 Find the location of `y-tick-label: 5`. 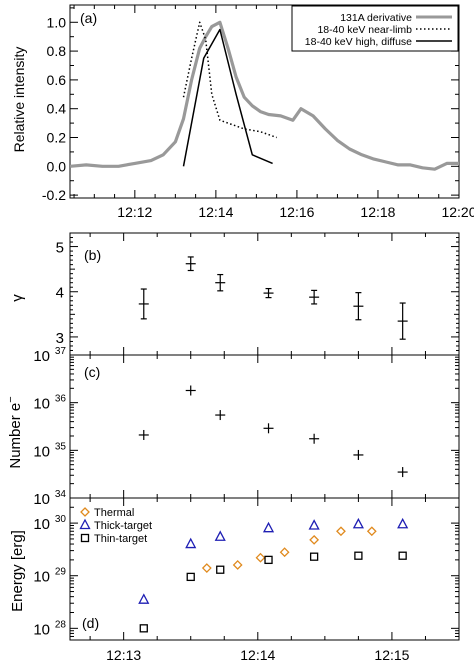

y-tick-label: 5 is located at coordinates (60, 248).